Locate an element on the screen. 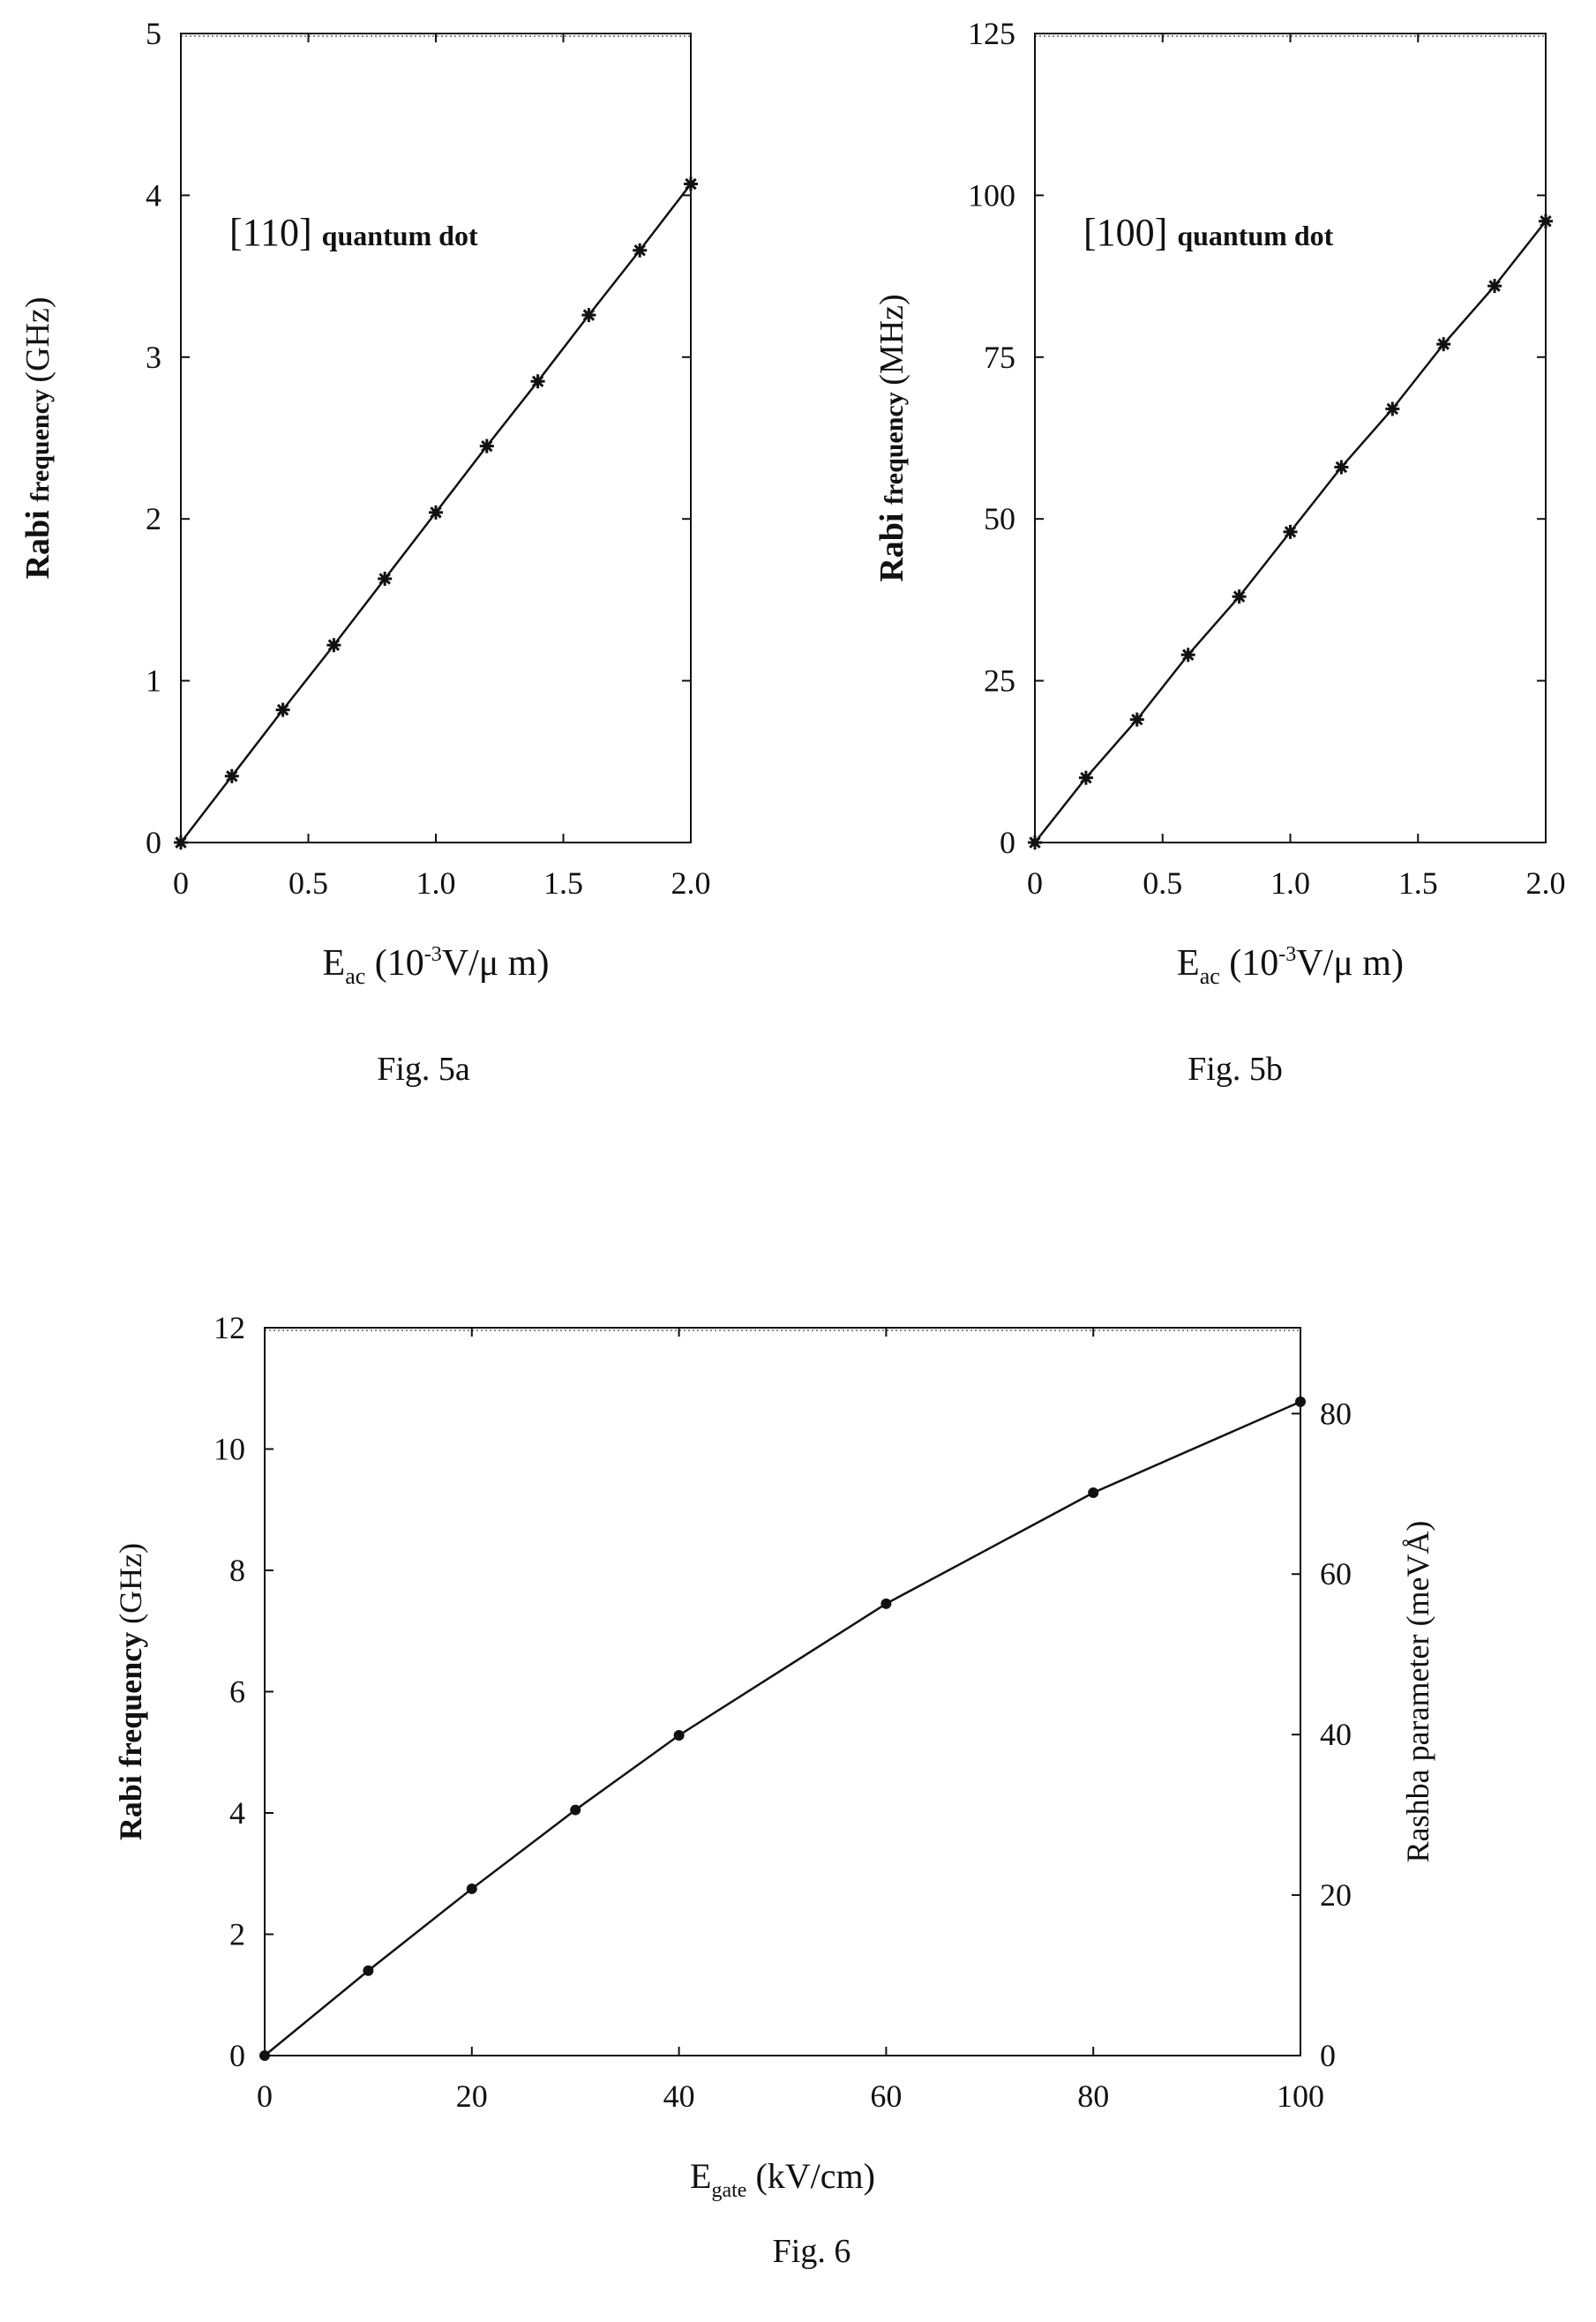 This screenshot has height=2322, width=1596. x-tick-label: 80 is located at coordinates (1093, 2096).